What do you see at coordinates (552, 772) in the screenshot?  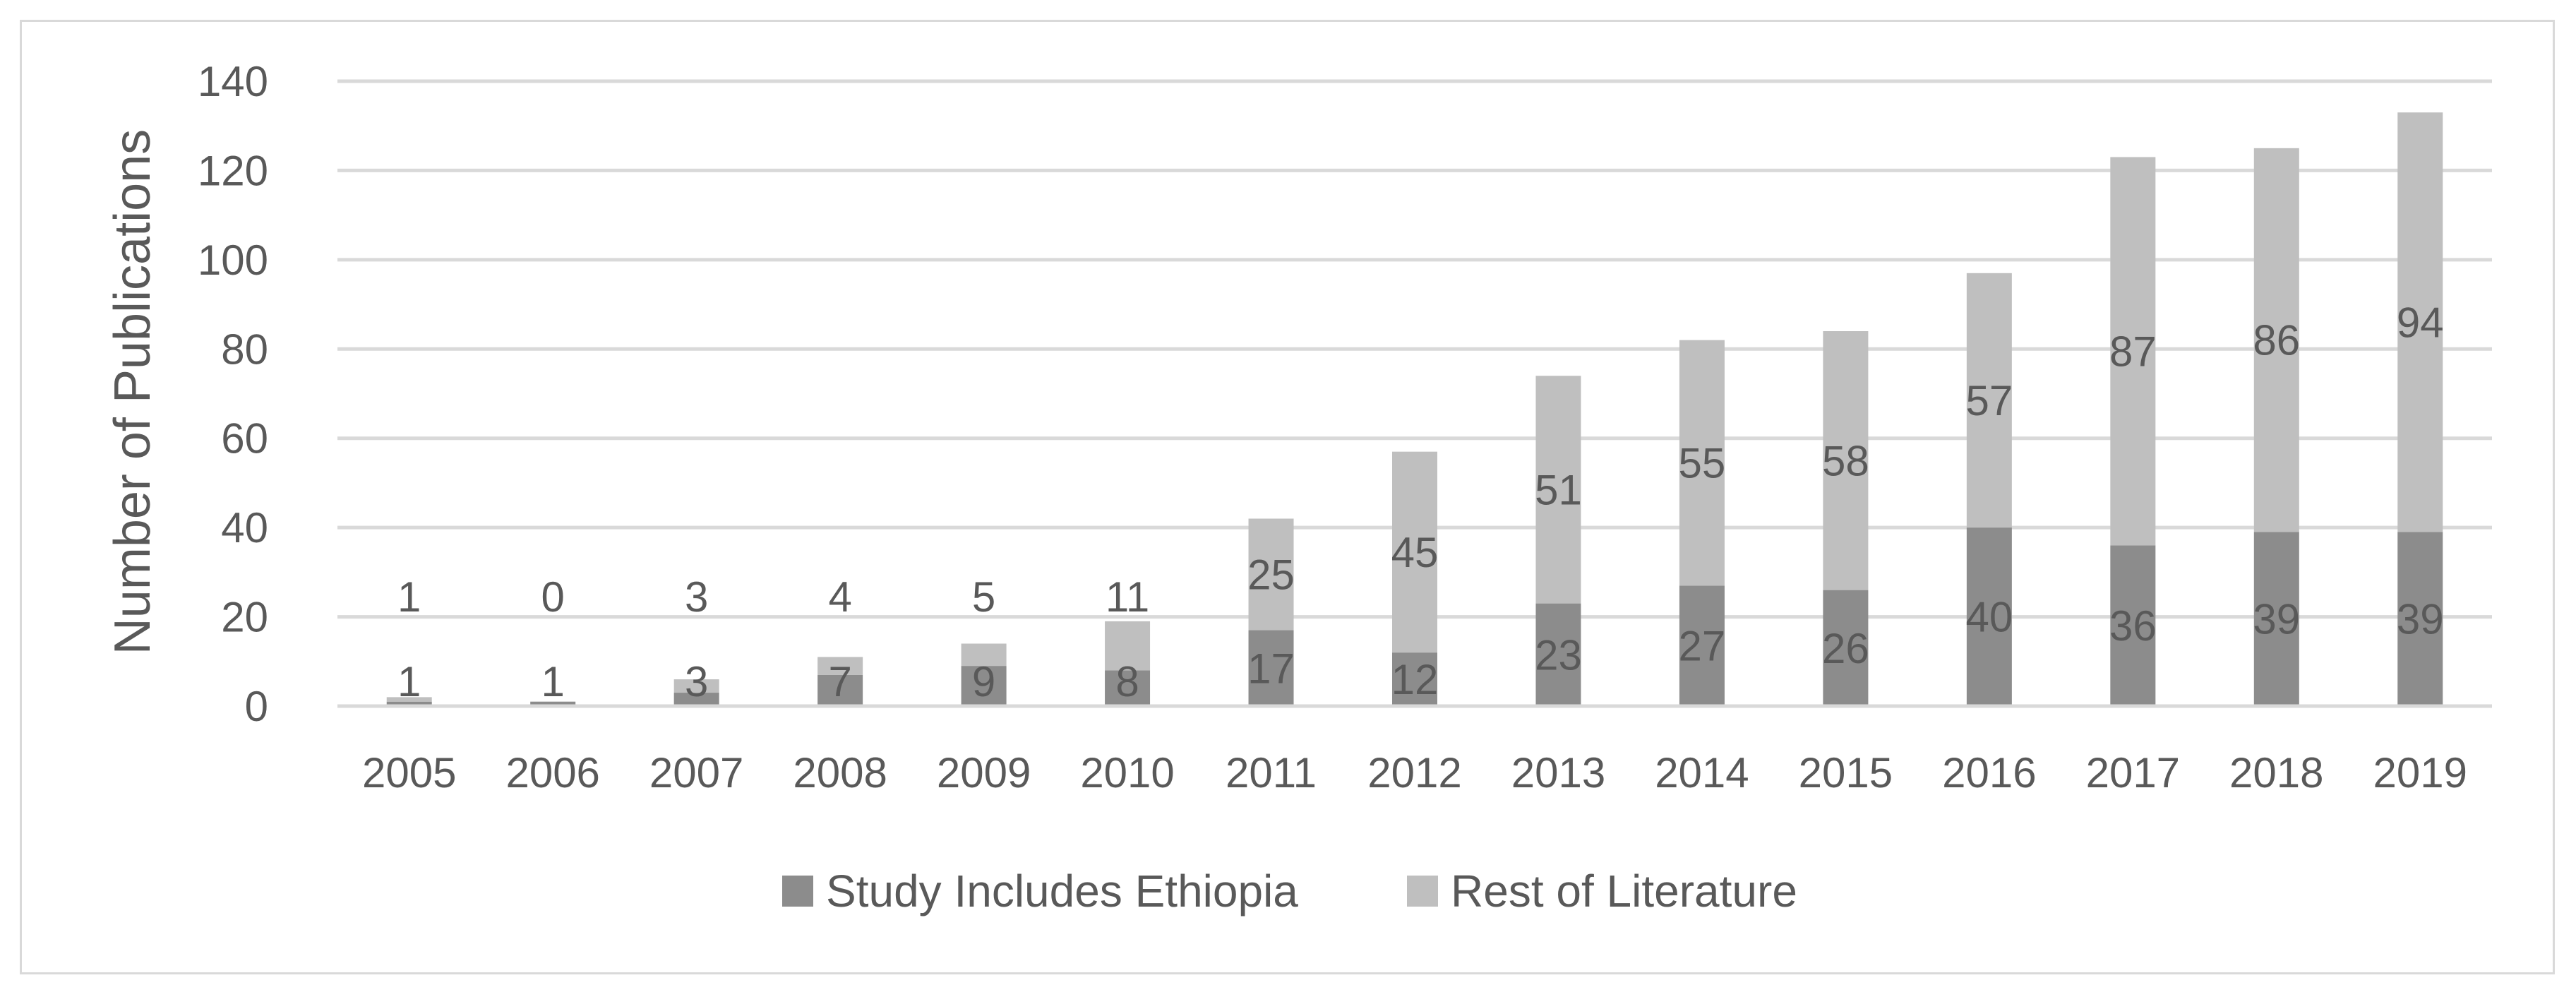 I see `x-tick-label: 2006` at bounding box center [552, 772].